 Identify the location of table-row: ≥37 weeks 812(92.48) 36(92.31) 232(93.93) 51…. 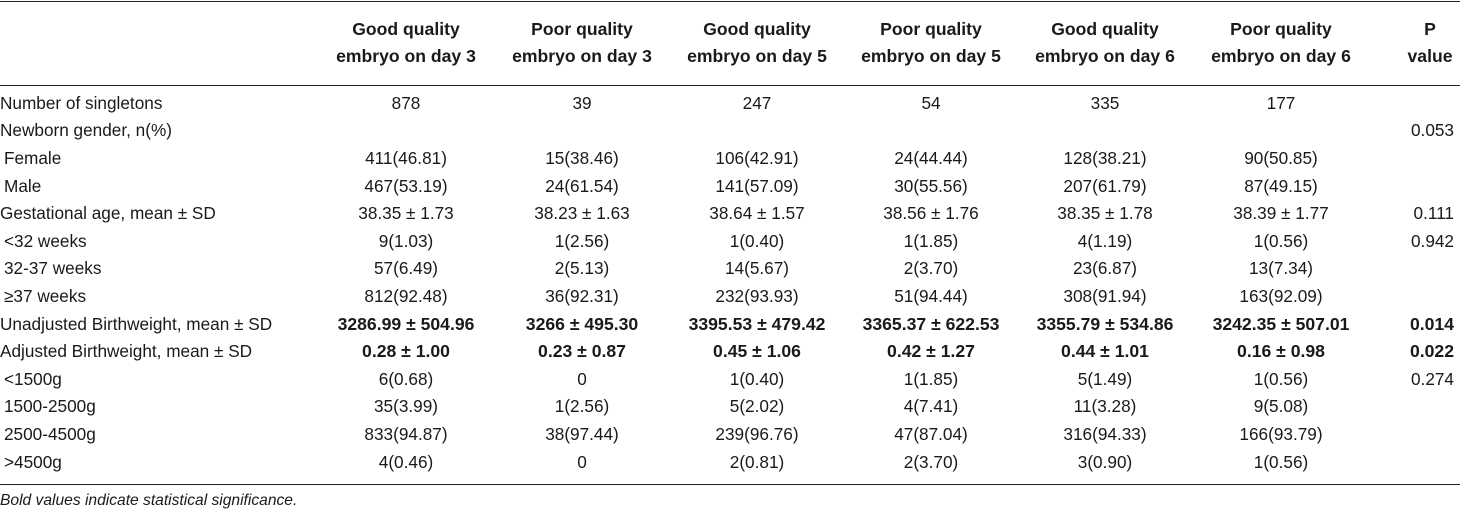
(730, 296).